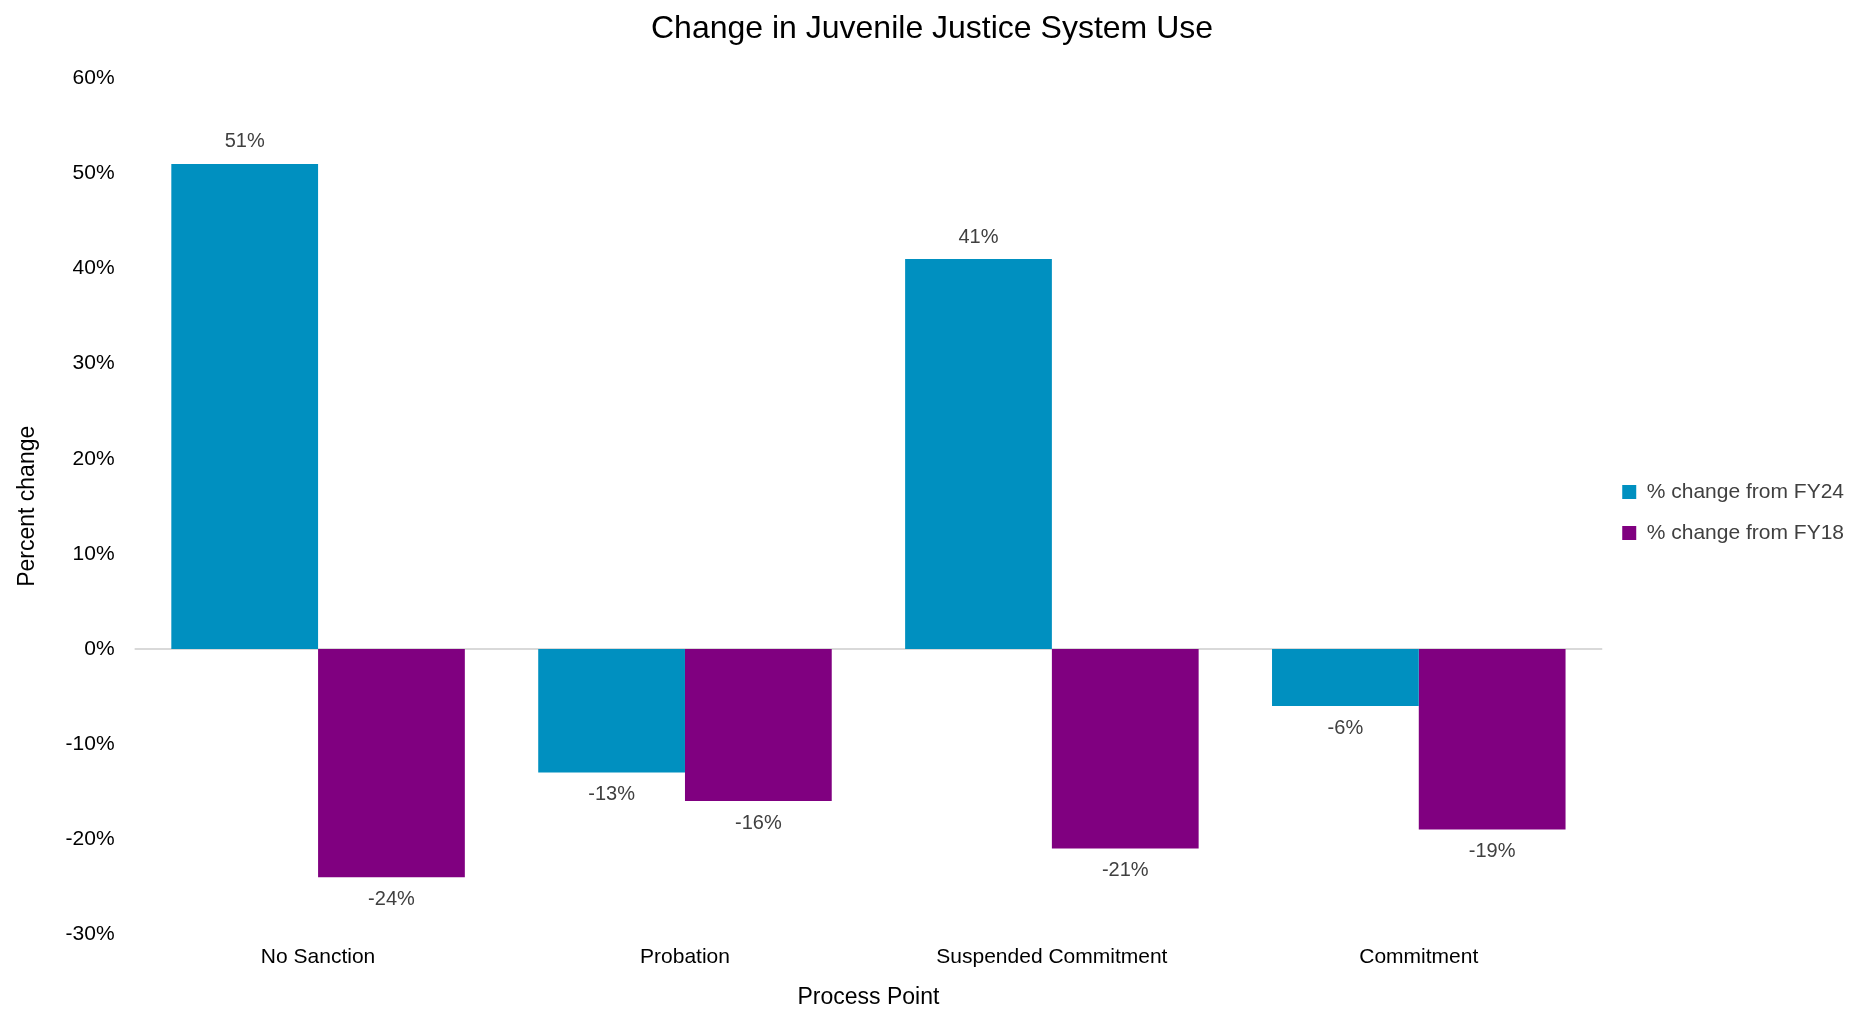 This screenshot has width=1864, height=1025. What do you see at coordinates (932, 27) in the screenshot?
I see `chart-title: Change in Juvenile Justice System Use` at bounding box center [932, 27].